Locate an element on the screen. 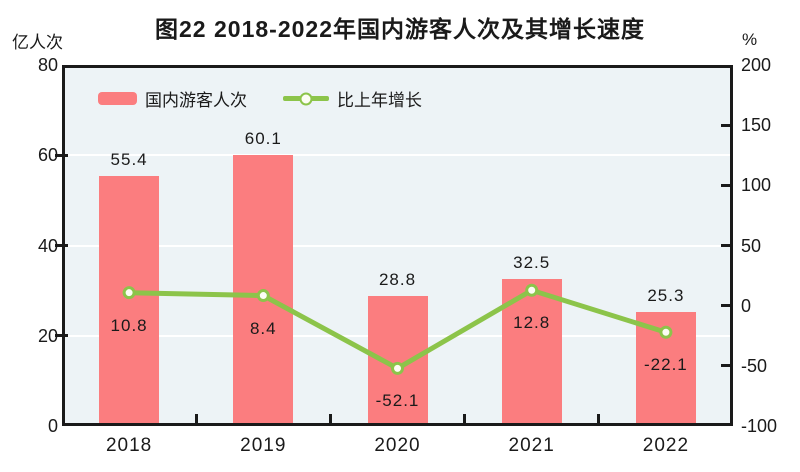 This screenshot has height=472, width=800. x-axis-category-label: 2019 is located at coordinates (263, 445).